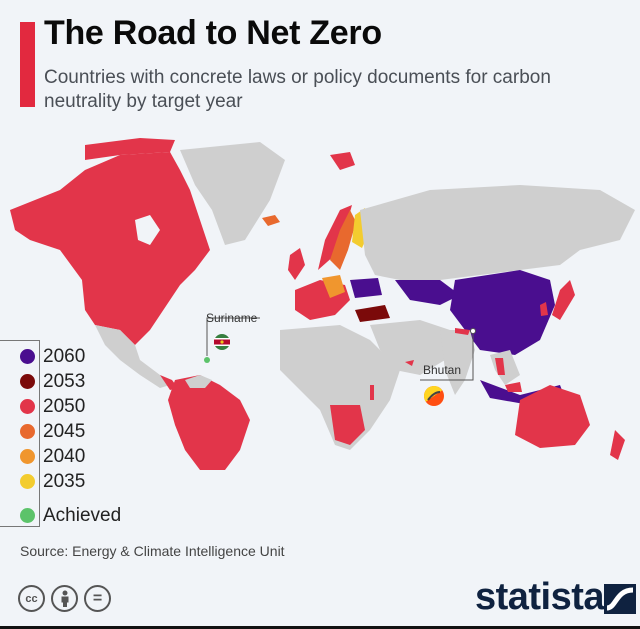  What do you see at coordinates (544, 309) in the screenshot?
I see `south-korea` at bounding box center [544, 309].